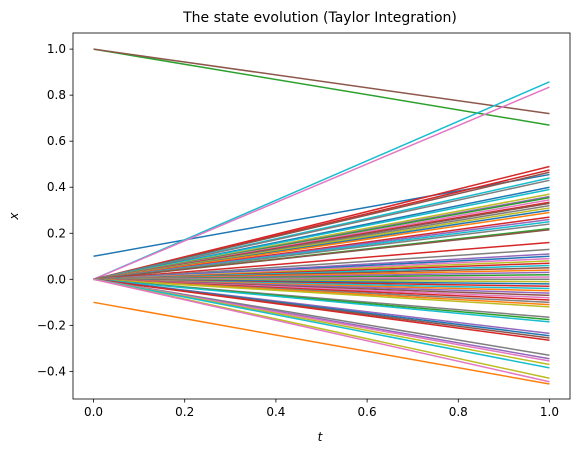  What do you see at coordinates (51, 371) in the screenshot?
I see `y-tick-label: −0.4` at bounding box center [51, 371].